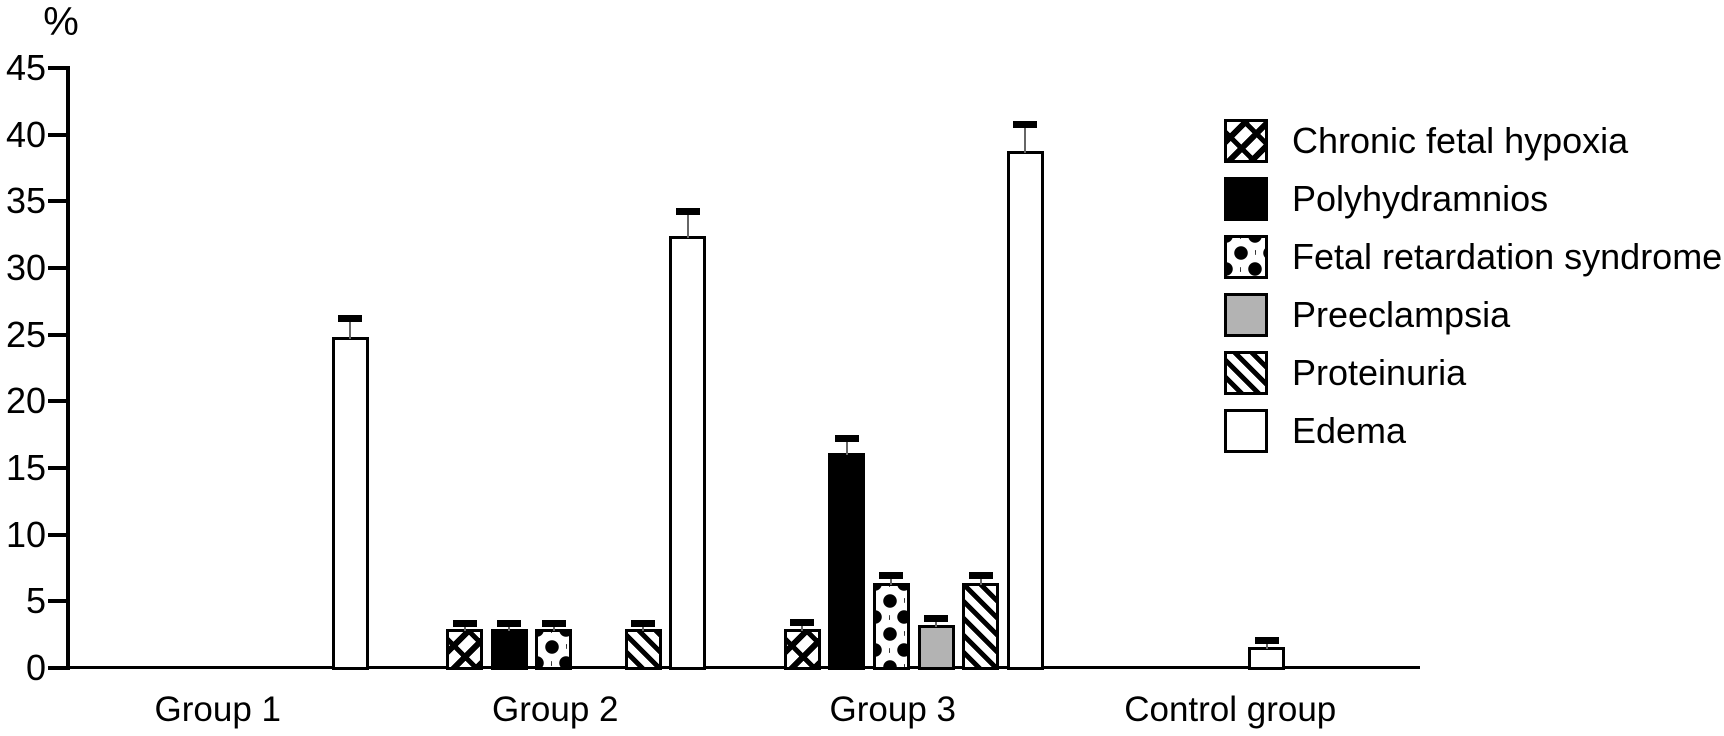 The image size is (1724, 736). Describe the element at coordinates (25, 267) in the screenshot. I see `y-tick-label: 30` at that location.